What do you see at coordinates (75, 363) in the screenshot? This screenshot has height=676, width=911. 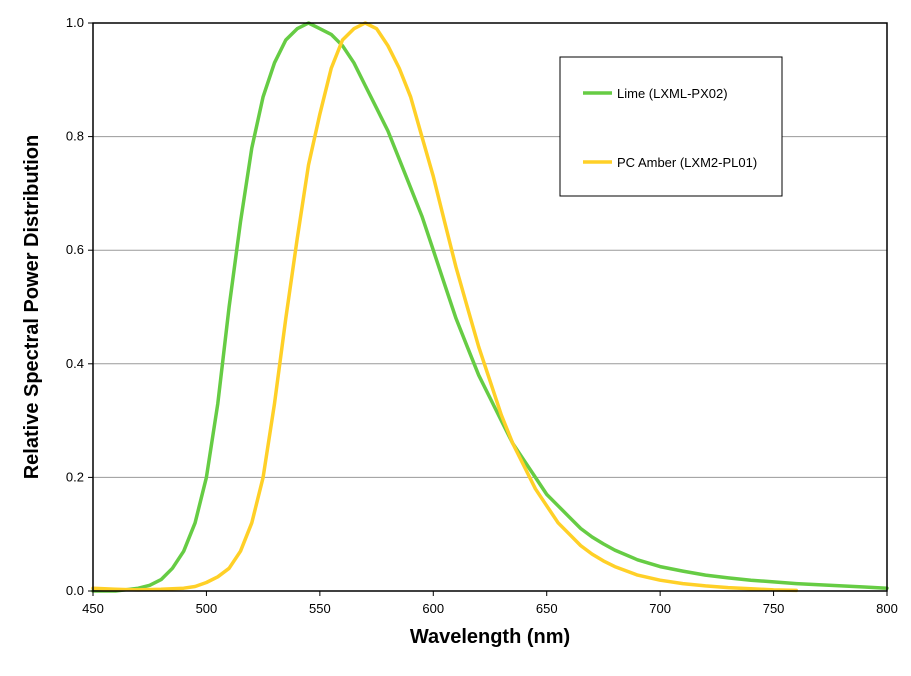 I see `y-tick-label-2: 0.4` at bounding box center [75, 363].